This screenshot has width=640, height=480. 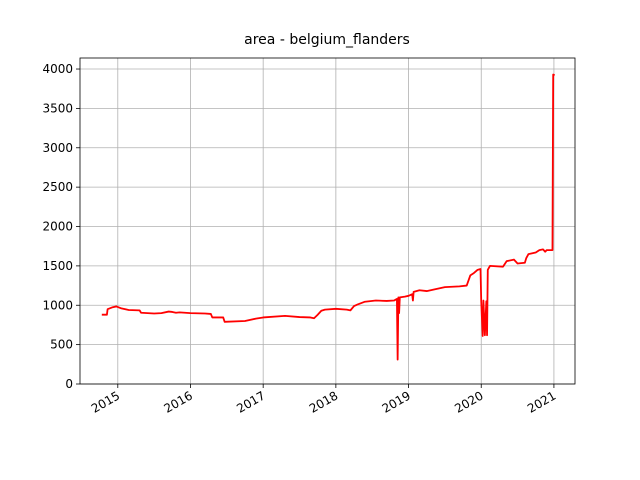 What do you see at coordinates (323, 401) in the screenshot?
I see `x-tick-label: 2018` at bounding box center [323, 401].